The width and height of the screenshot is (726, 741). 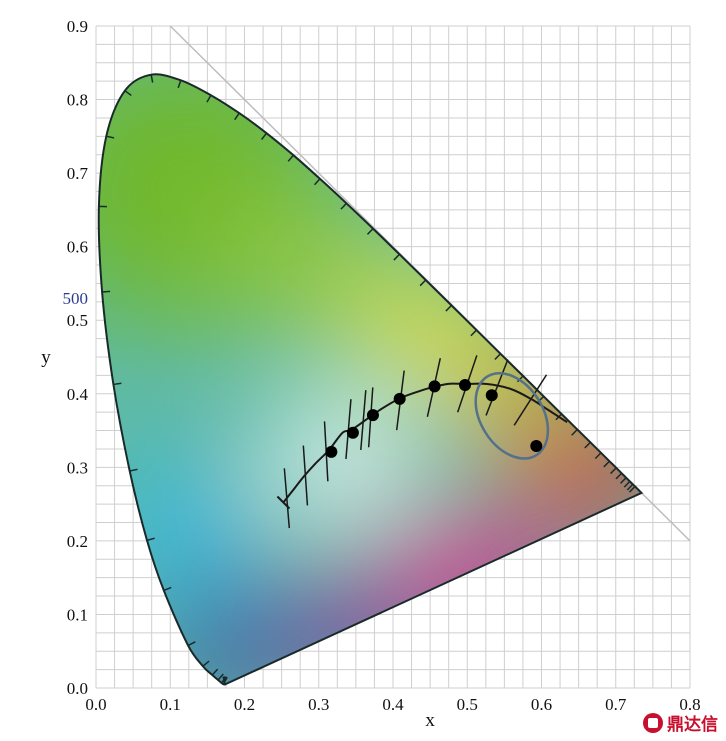 I want to click on wavelength-500-label: 500, so click(x=76, y=298).